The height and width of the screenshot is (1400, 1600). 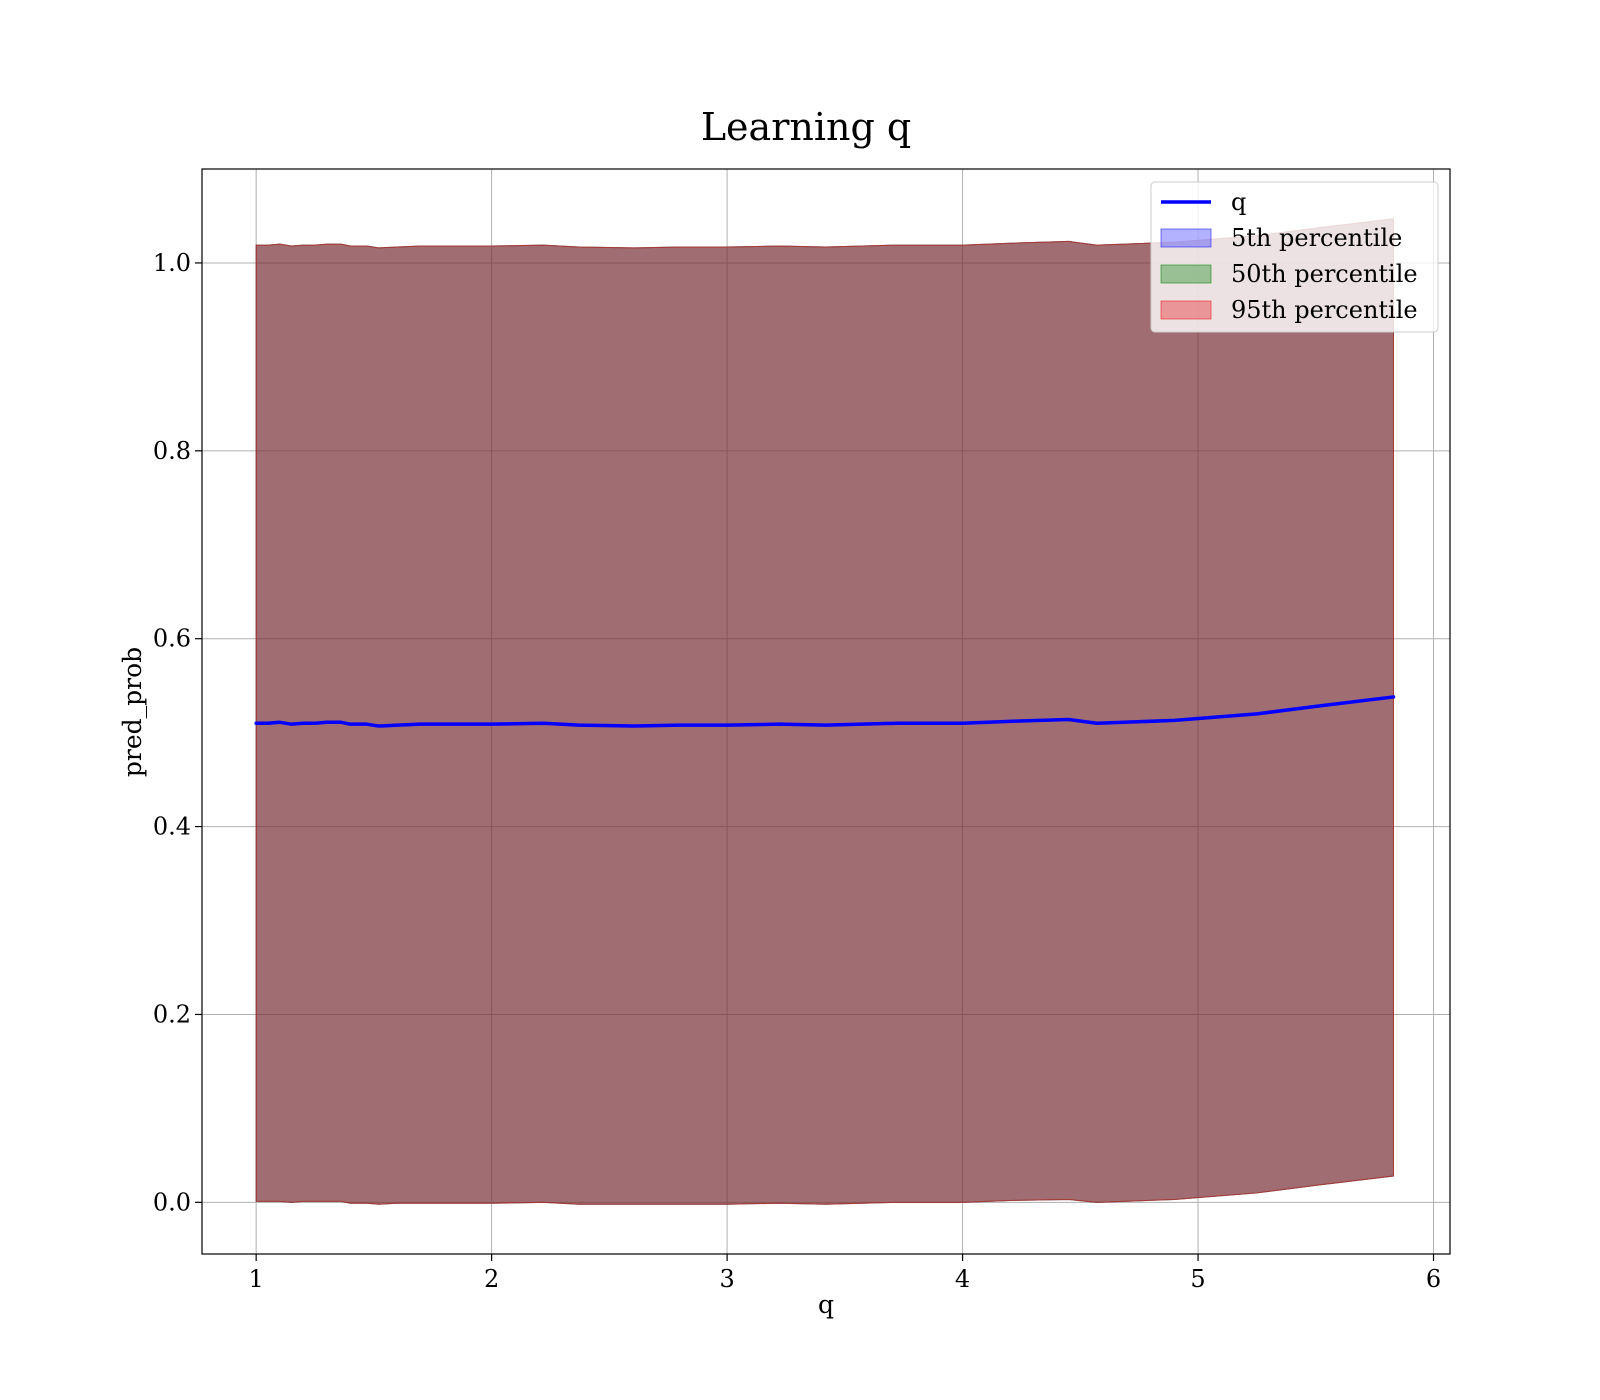 I want to click on y-tick-label: 0.6, so click(x=172, y=639).